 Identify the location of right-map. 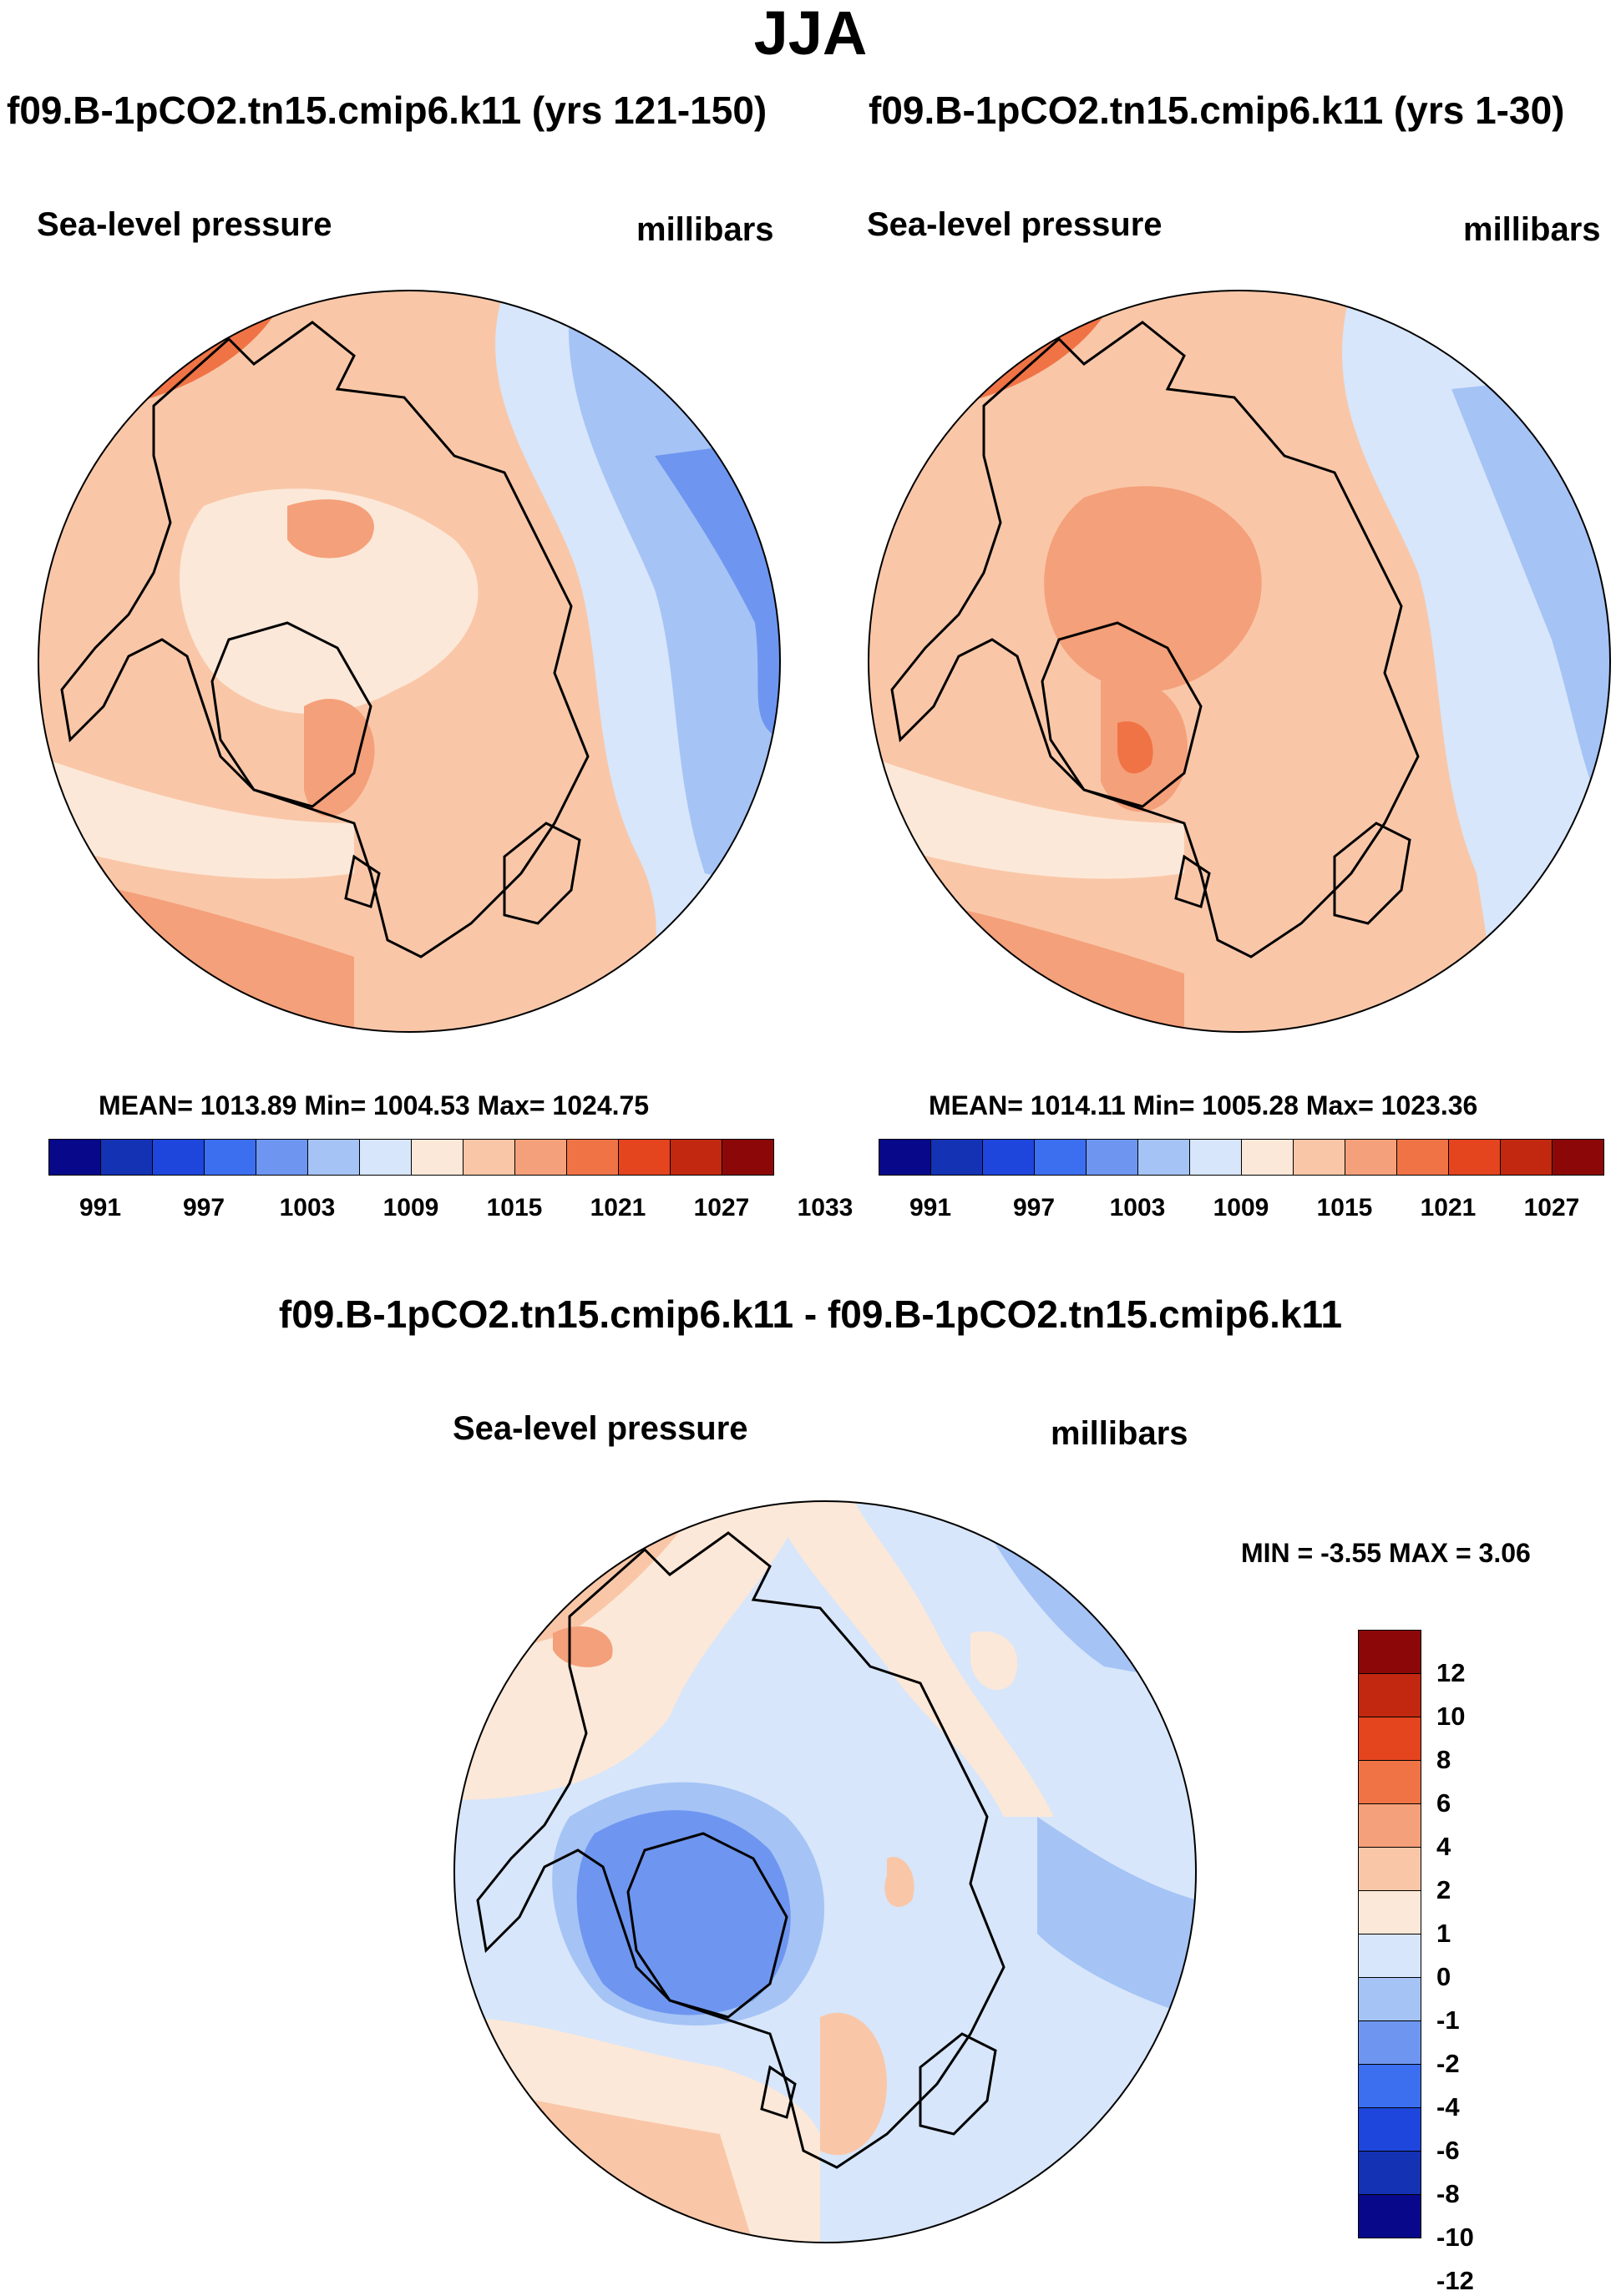
(1240, 661).